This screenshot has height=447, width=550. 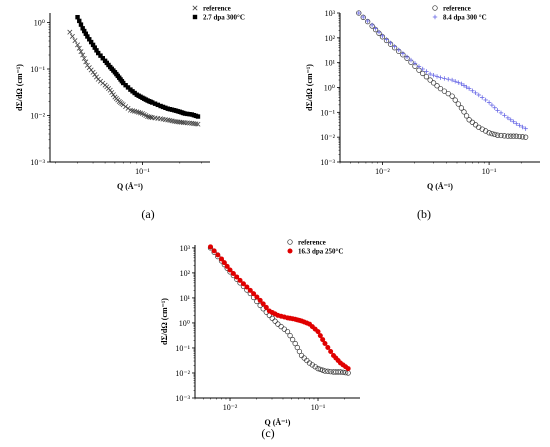 What do you see at coordinates (424, 214) in the screenshot?
I see `panel-caption: (b)` at bounding box center [424, 214].